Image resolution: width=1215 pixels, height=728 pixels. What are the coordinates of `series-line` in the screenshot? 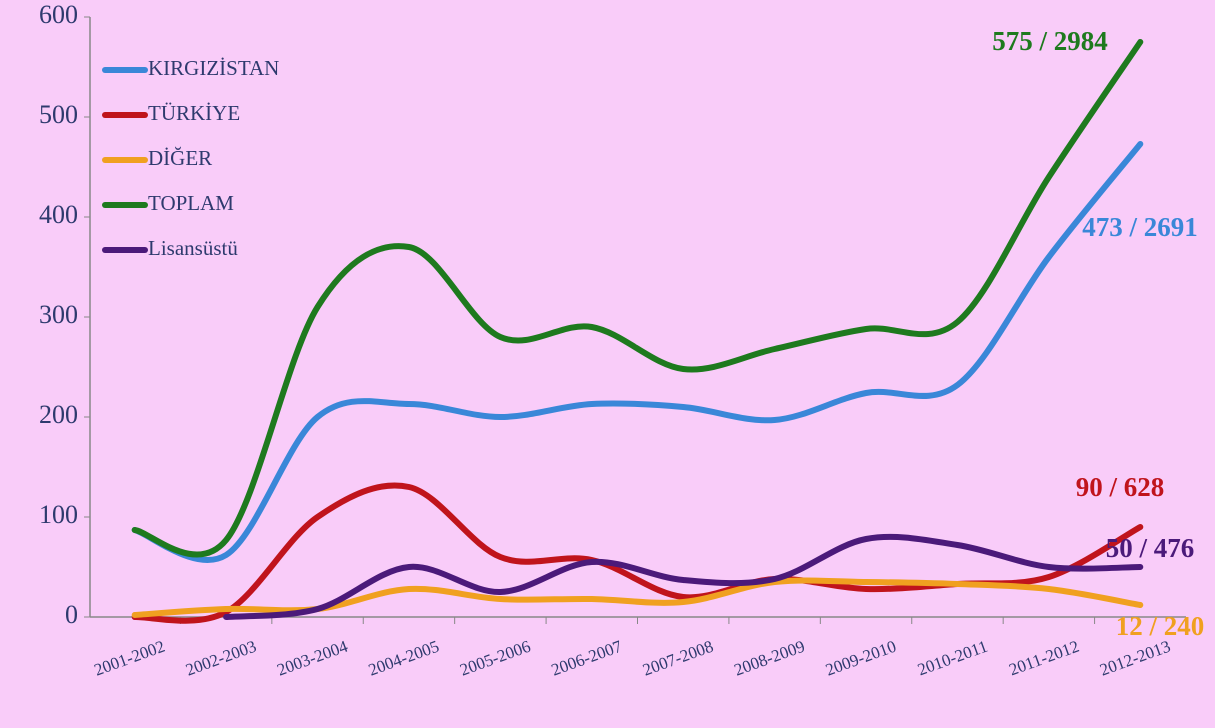 It's located at (683, 576).